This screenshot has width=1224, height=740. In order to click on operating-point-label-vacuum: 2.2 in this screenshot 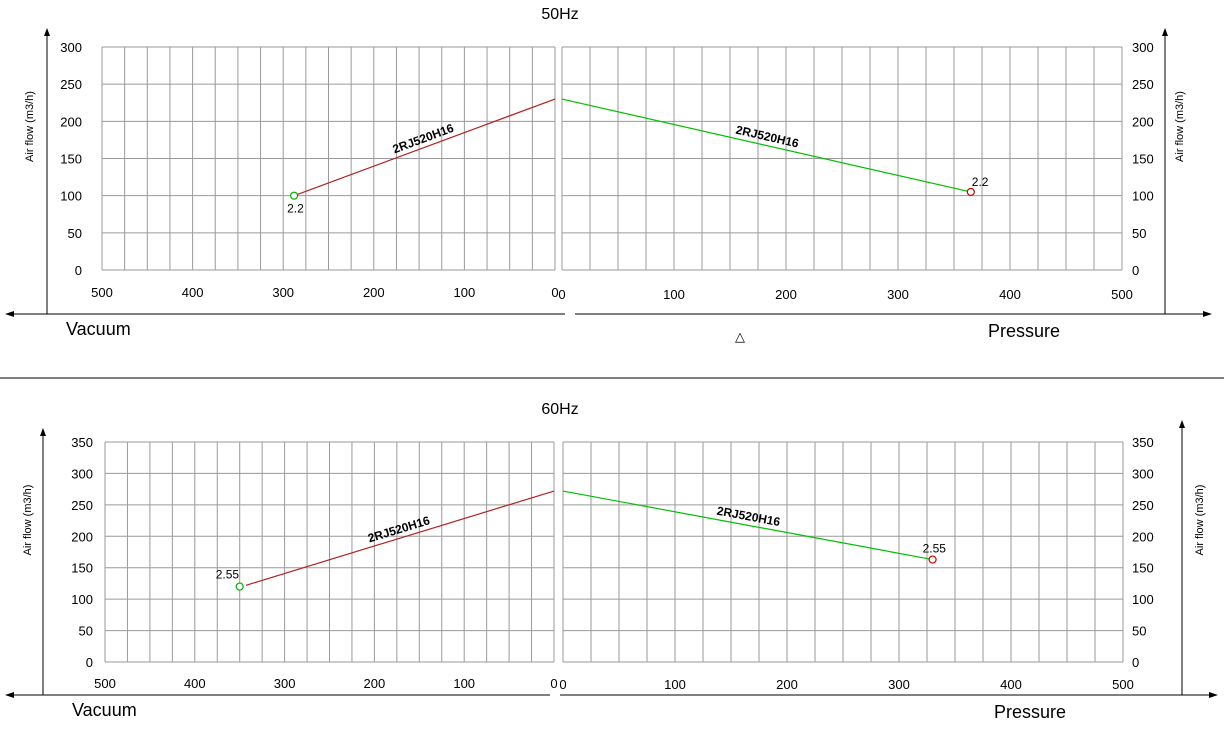, I will do `click(295, 209)`.